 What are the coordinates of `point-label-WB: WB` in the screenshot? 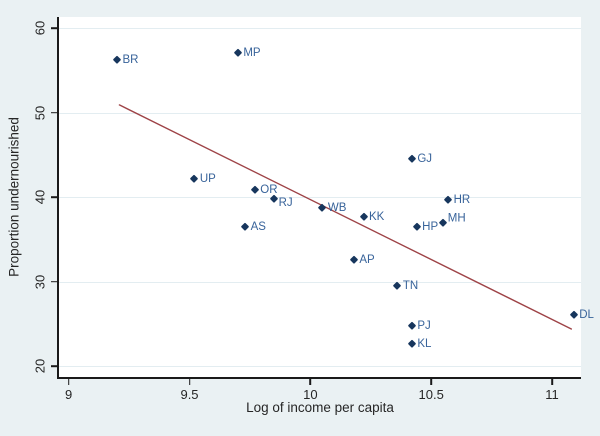 It's located at (337, 207).